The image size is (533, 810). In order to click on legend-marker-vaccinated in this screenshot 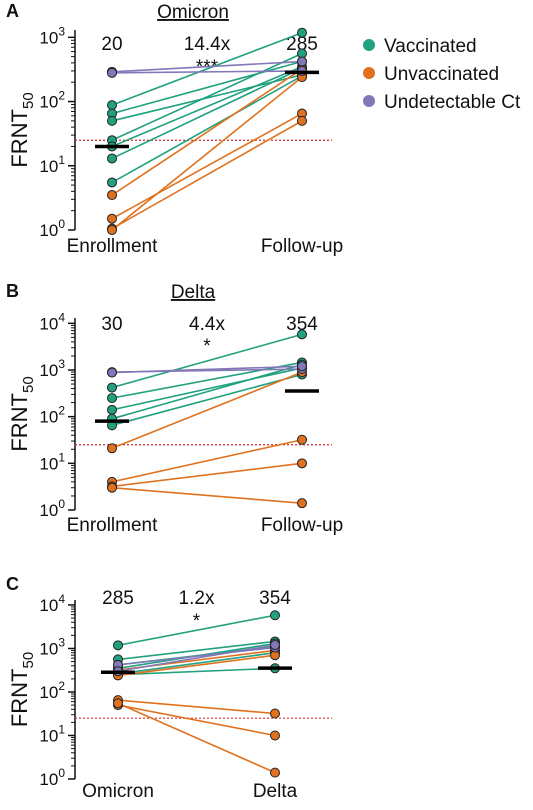, I will do `click(369, 45)`.